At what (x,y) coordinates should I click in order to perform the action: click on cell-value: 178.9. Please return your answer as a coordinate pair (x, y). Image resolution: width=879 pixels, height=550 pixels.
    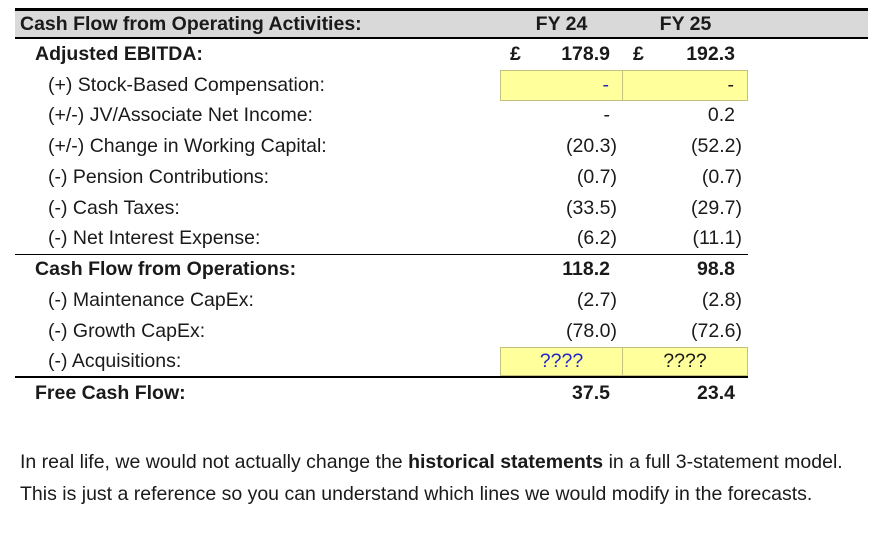
    Looking at the image, I should click on (585, 53).